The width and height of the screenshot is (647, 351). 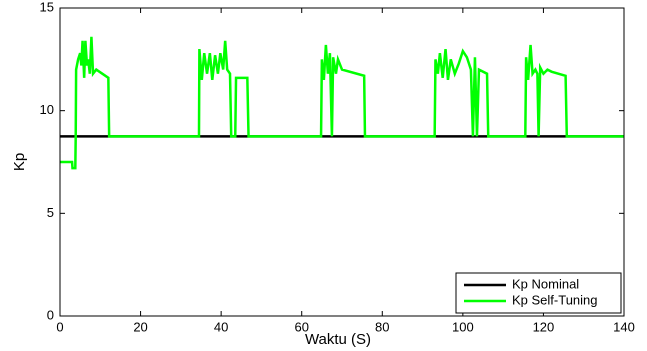 What do you see at coordinates (624, 326) in the screenshot?
I see `x-tick-label: 140` at bounding box center [624, 326].